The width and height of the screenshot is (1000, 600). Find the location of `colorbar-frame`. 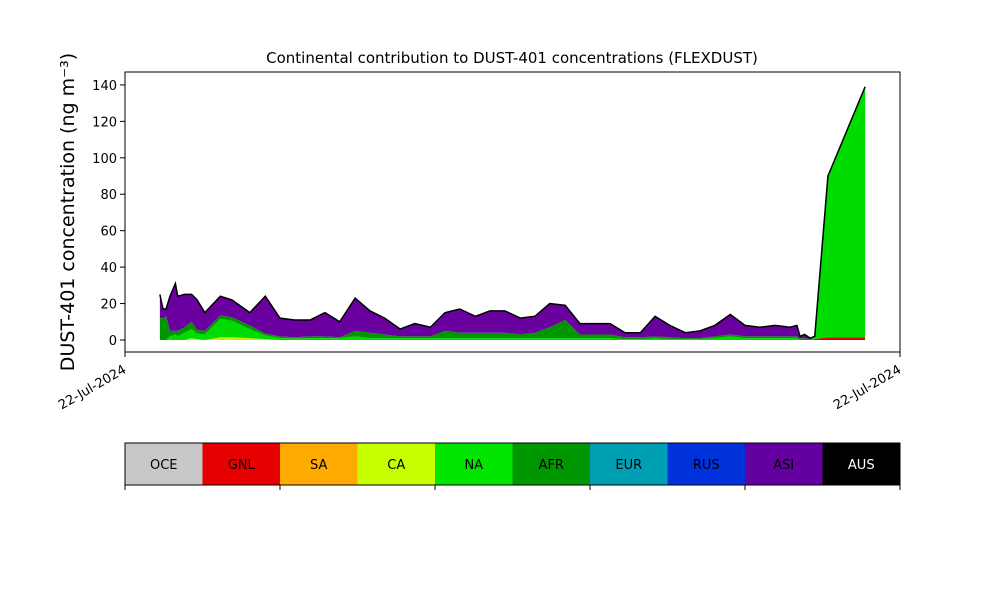

colorbar-frame is located at coordinates (512, 464).